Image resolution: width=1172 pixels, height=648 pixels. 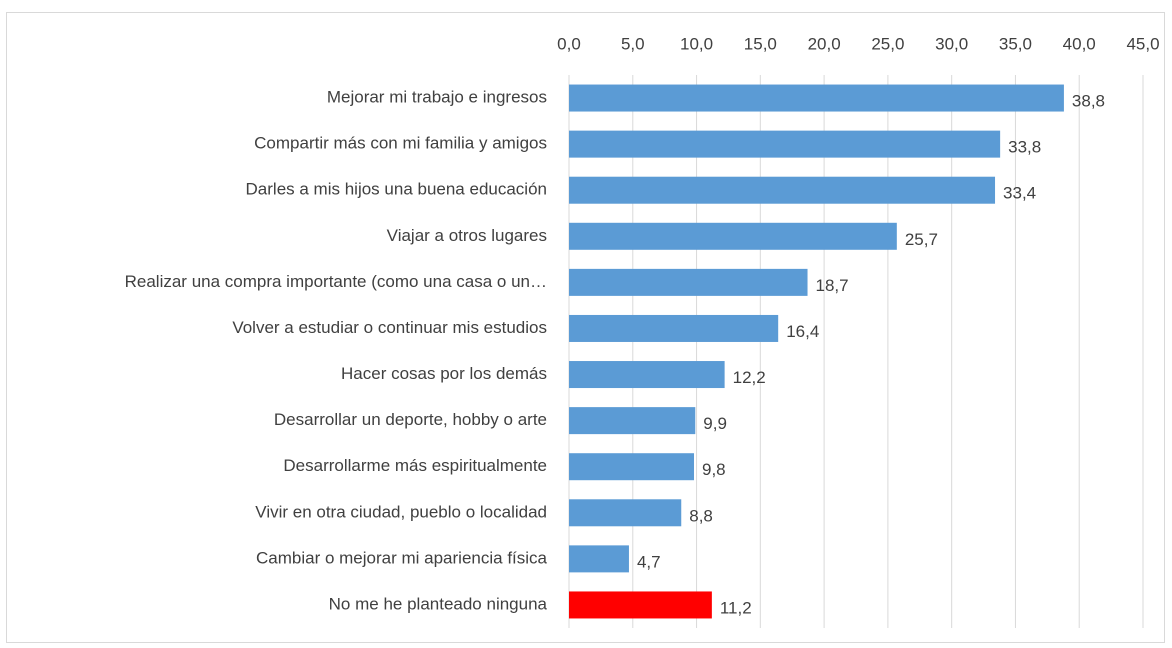 I want to click on x-tick-label: 45,0, so click(x=1142, y=43).